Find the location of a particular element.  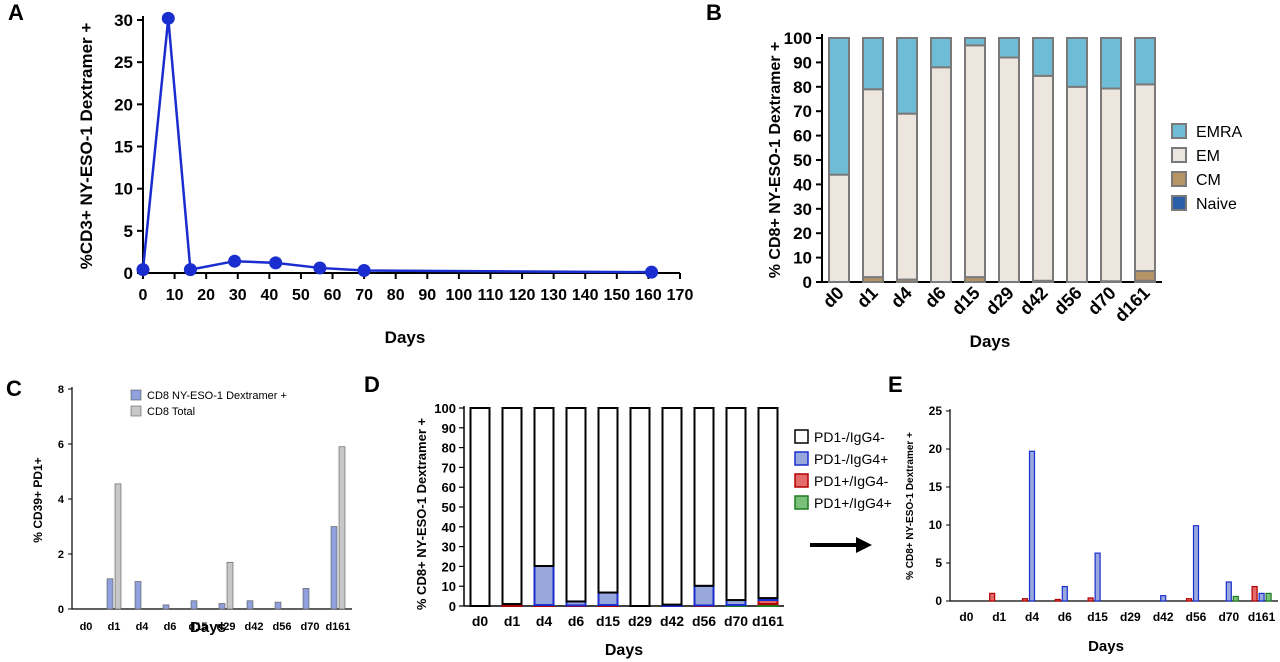

y-axis-label: % CD8+ NY-ESO-1 Dextramer + is located at coordinates (775, 160).